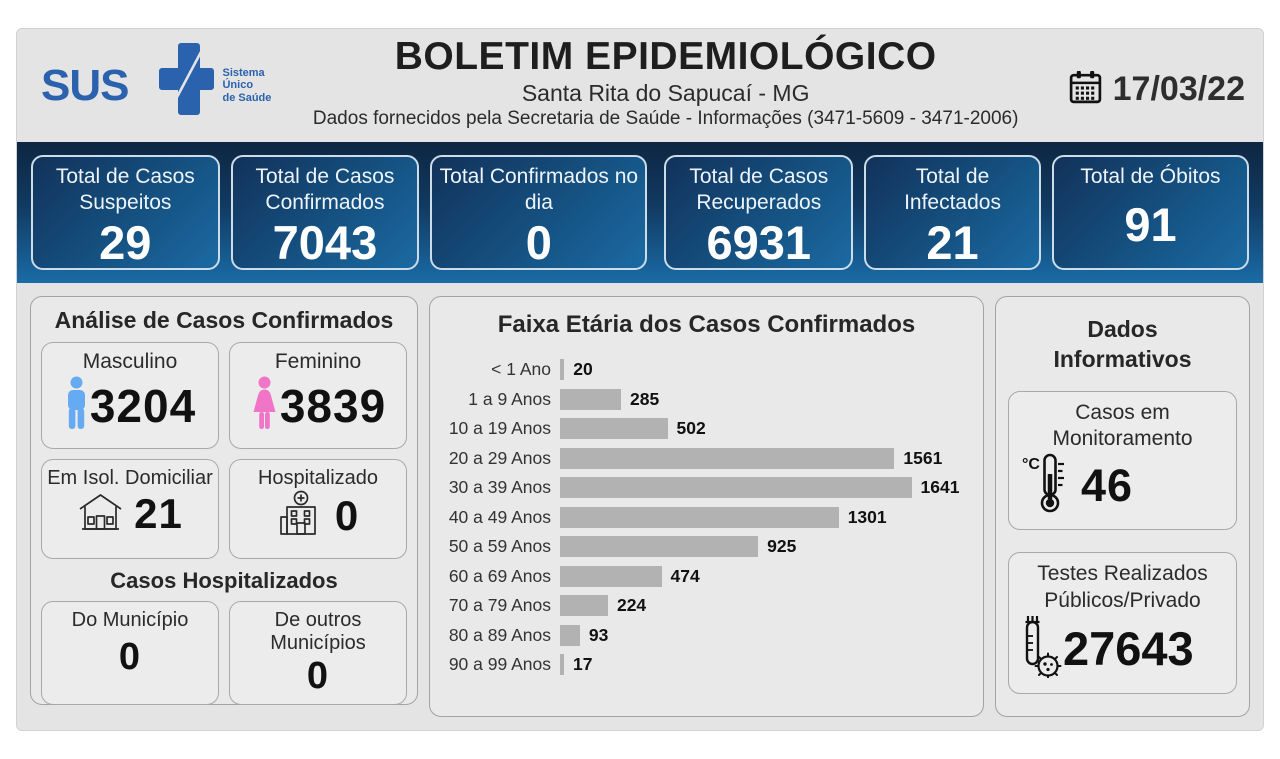  I want to click on chart-row-label: 40 a 49 Anos, so click(499, 516).